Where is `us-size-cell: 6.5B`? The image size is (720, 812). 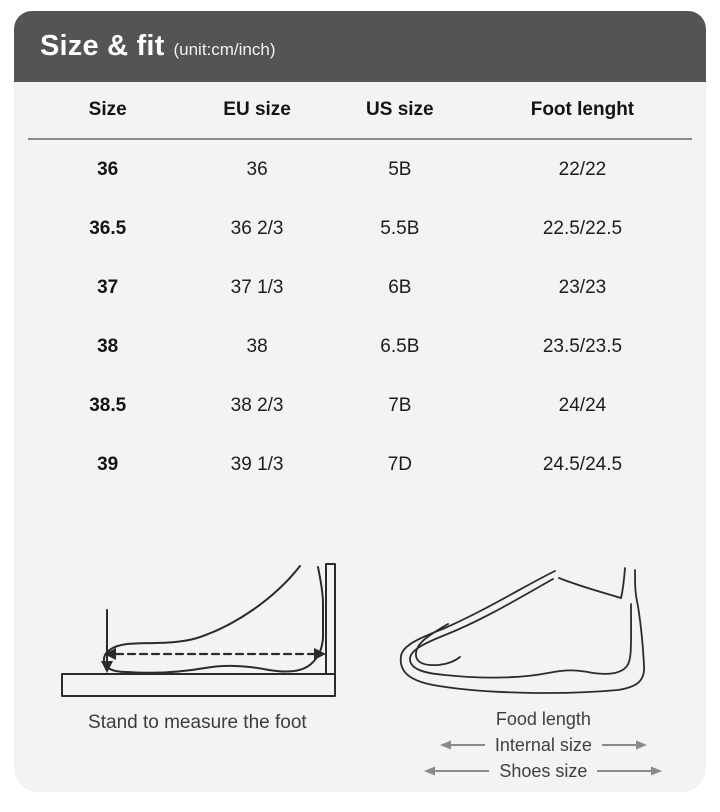
us-size-cell: 6.5B is located at coordinates (400, 346).